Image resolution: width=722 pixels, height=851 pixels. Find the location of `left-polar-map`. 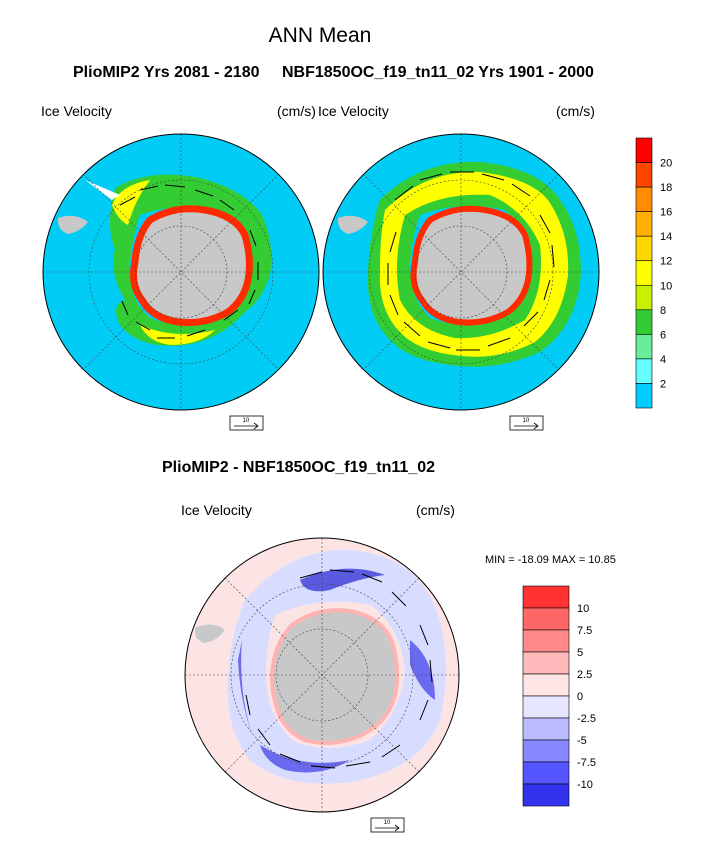

left-polar-map is located at coordinates (181, 272).